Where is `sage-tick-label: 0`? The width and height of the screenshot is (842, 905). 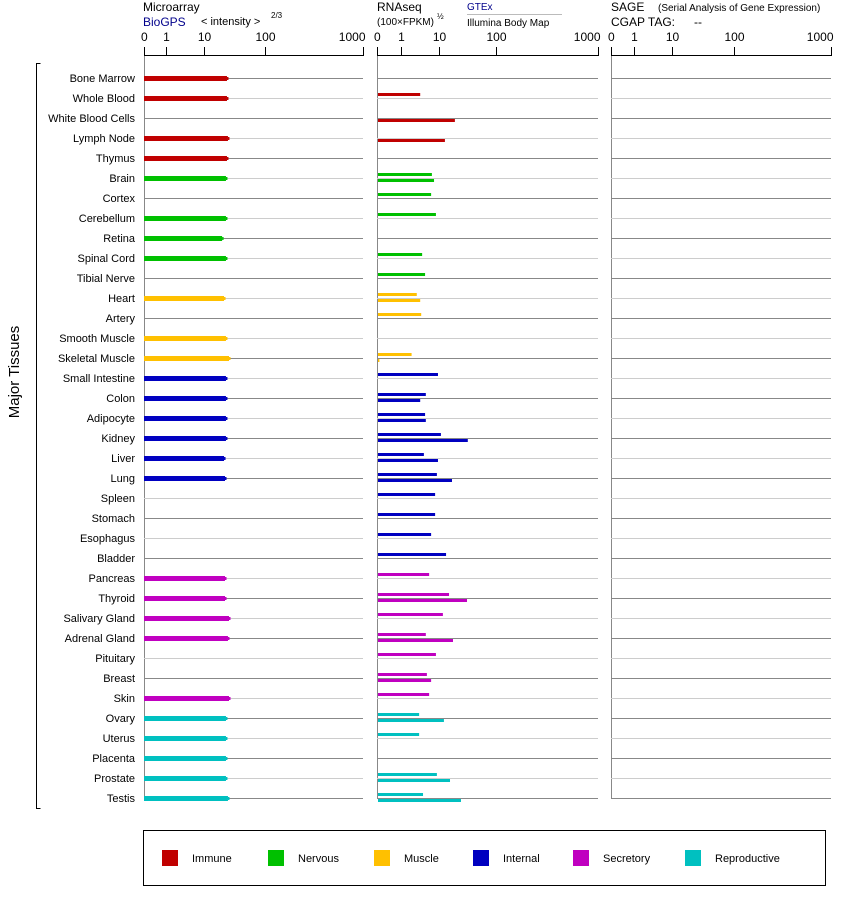 sage-tick-label: 0 is located at coordinates (611, 37).